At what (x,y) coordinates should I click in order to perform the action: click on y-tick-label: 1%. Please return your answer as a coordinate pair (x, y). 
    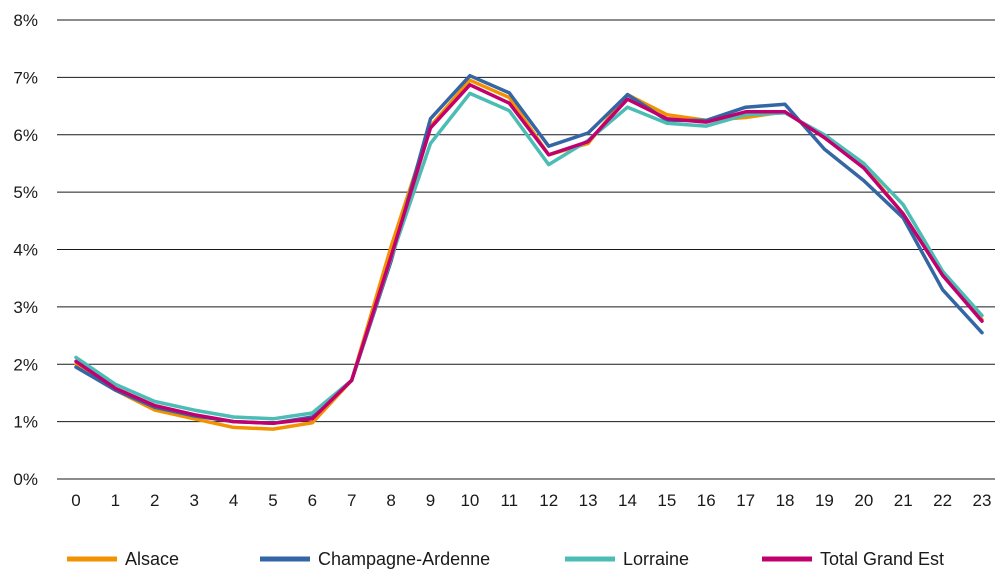
    Looking at the image, I should click on (25, 422).